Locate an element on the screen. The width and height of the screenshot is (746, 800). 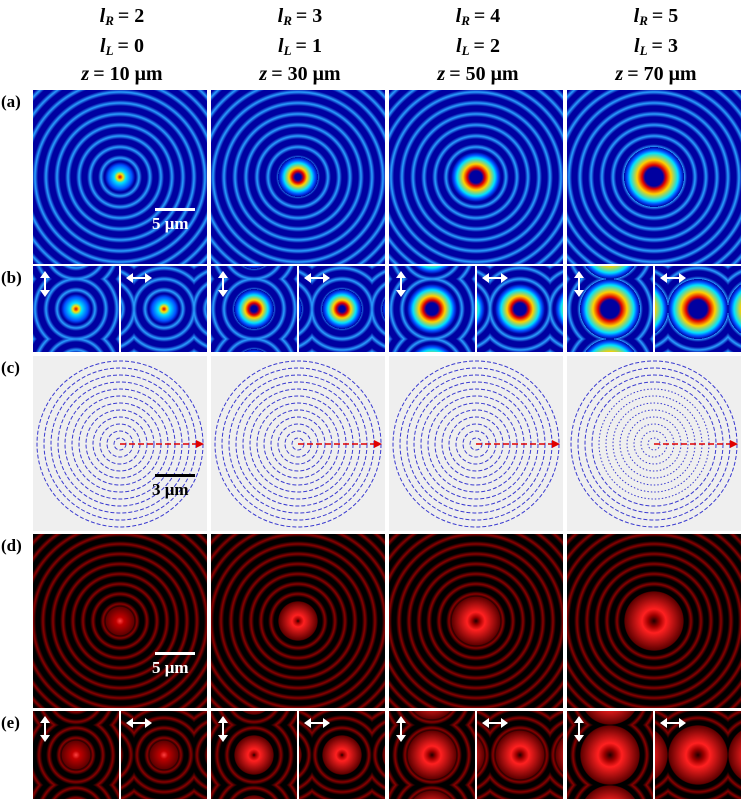
column-header: lL = 3 is located at coordinates (656, 48).